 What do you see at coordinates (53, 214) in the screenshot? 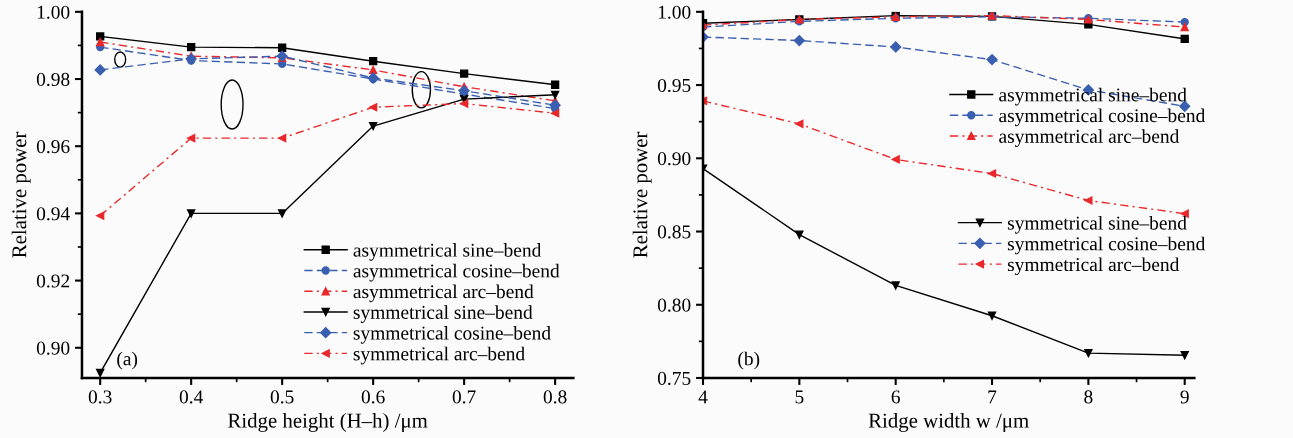
I see `y-tick-label: 0.94` at bounding box center [53, 214].